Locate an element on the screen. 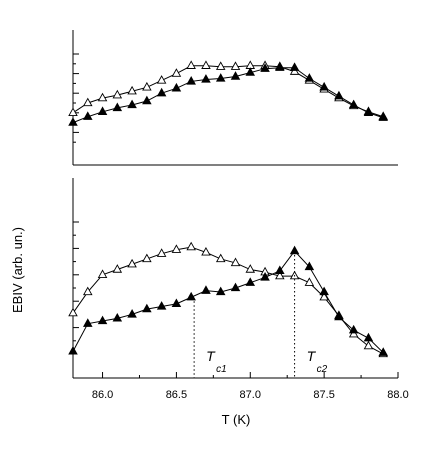 This screenshot has width=436, height=454. top-series-filled-line is located at coordinates (228, 95).